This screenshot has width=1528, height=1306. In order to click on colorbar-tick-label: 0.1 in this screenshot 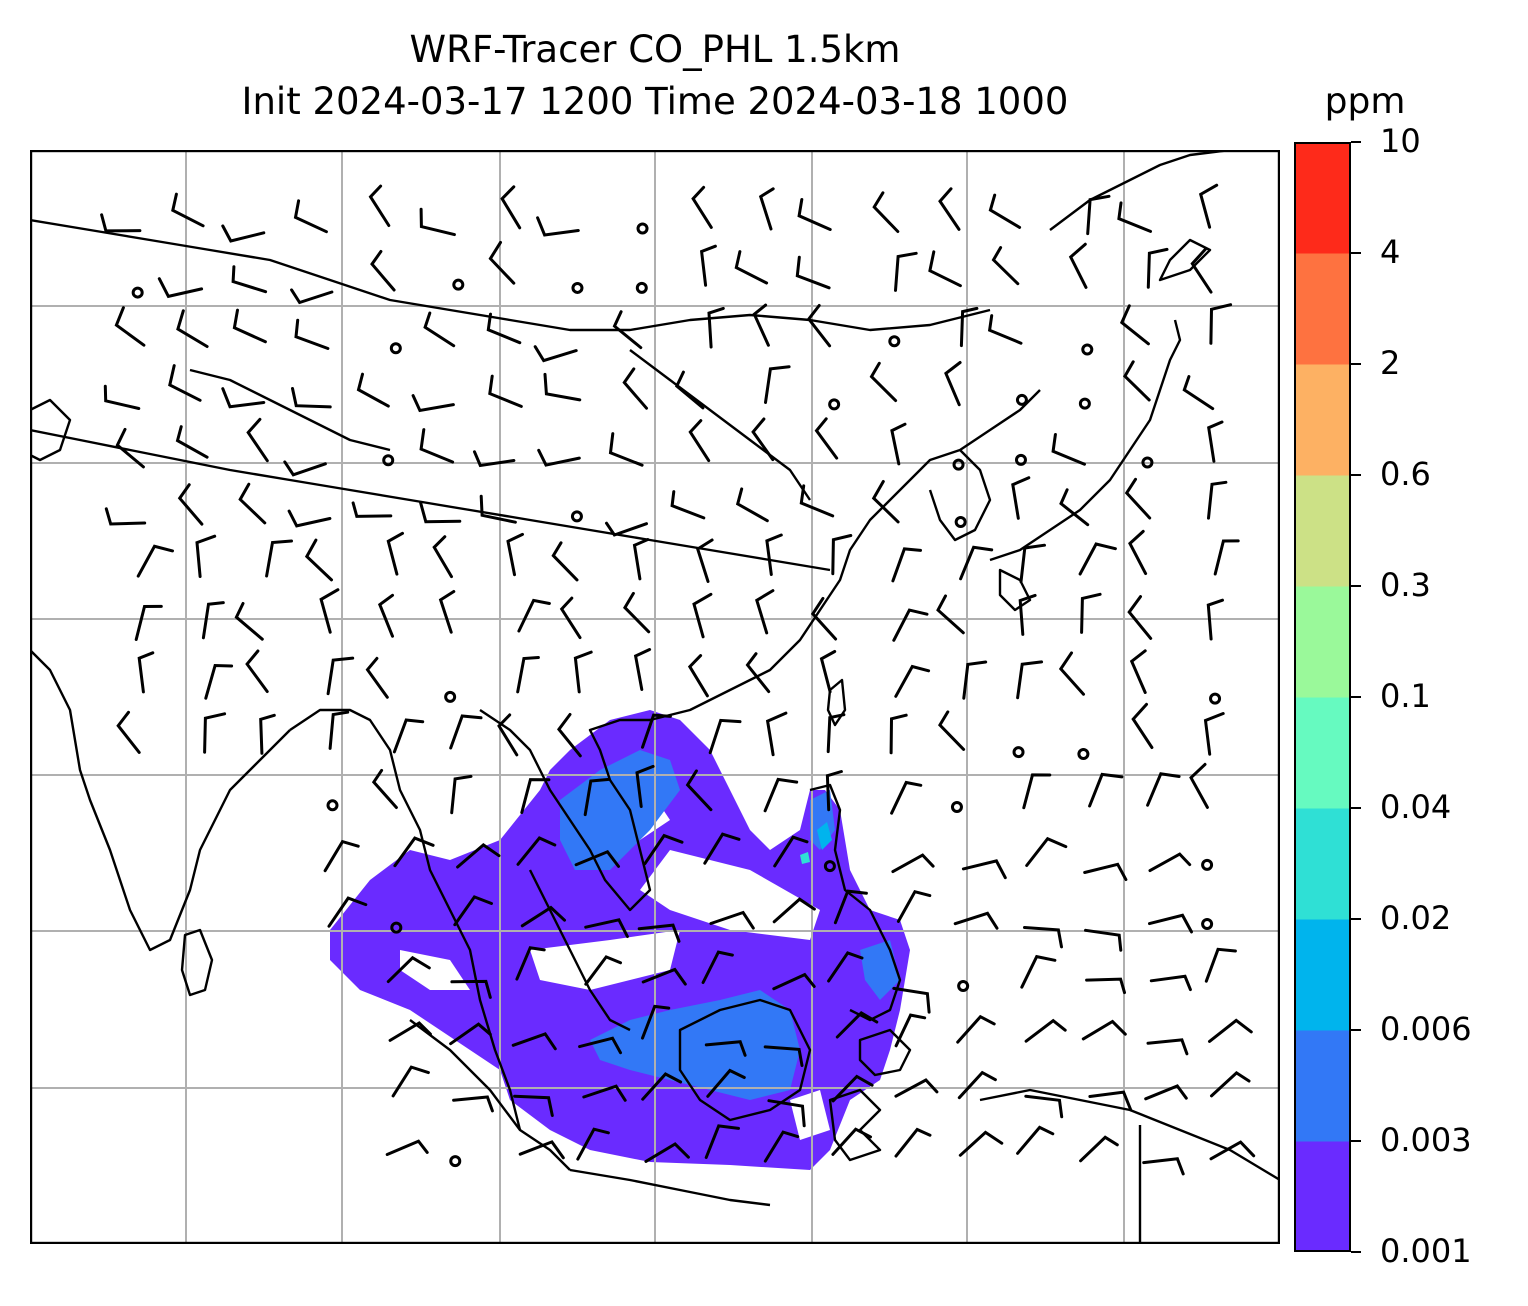, I will do `click(1405, 696)`.